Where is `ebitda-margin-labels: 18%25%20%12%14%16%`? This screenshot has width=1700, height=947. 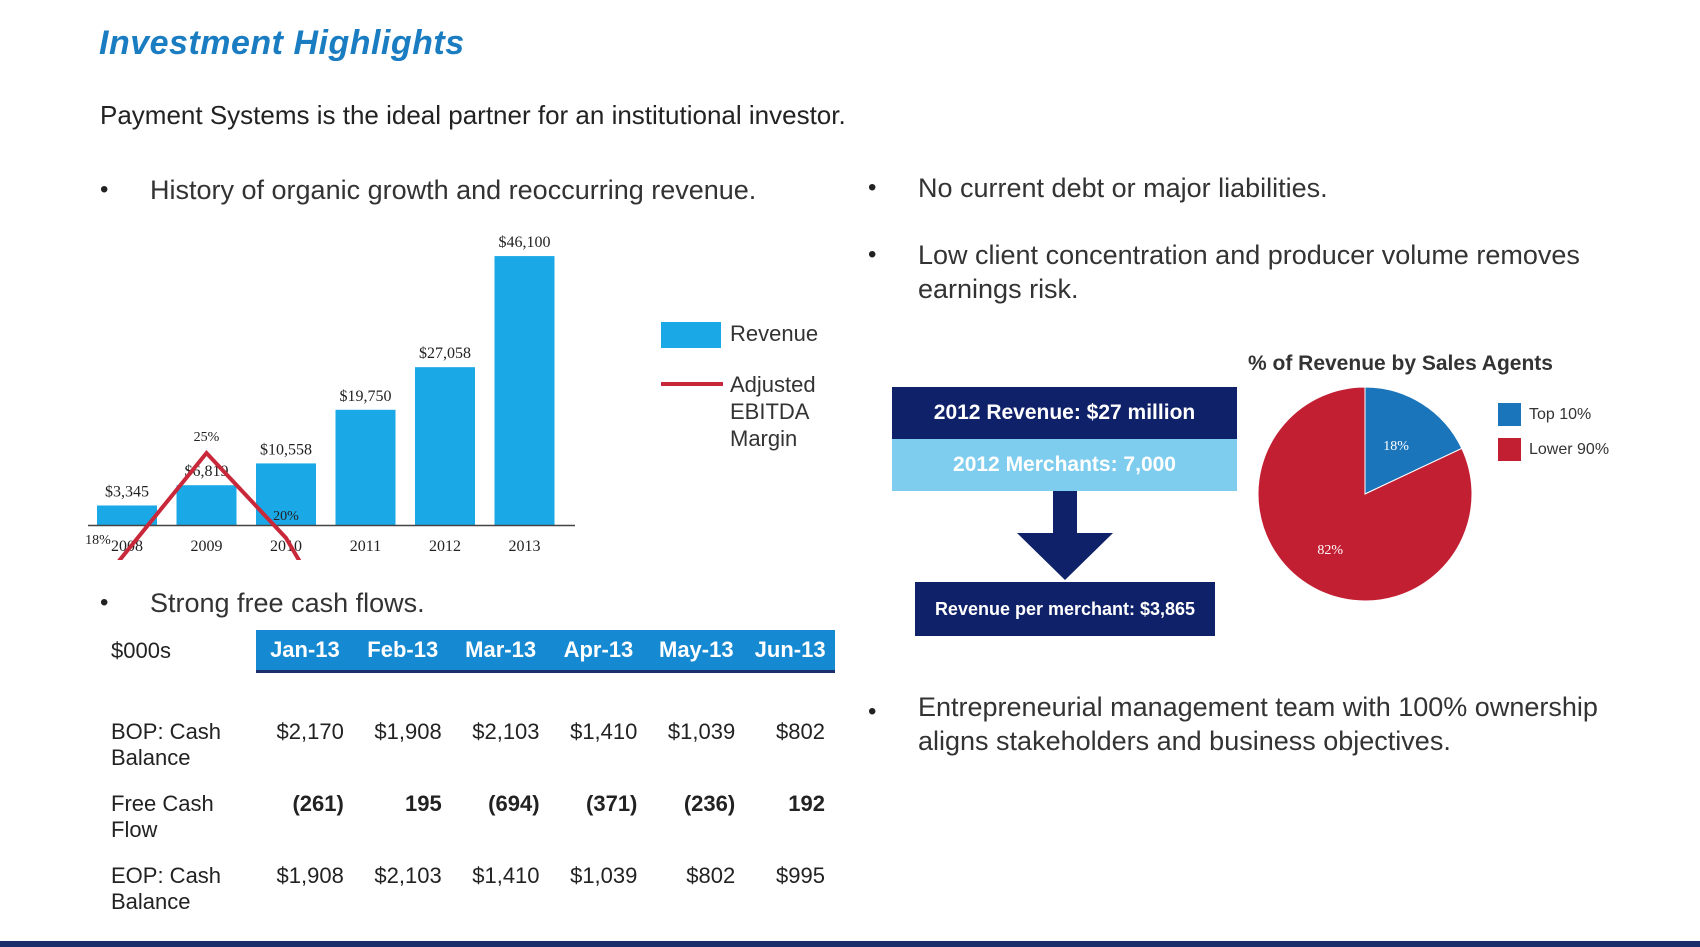
ebitda-margin-labels: 18%25%20%12%14%16% is located at coordinates (192, 489).